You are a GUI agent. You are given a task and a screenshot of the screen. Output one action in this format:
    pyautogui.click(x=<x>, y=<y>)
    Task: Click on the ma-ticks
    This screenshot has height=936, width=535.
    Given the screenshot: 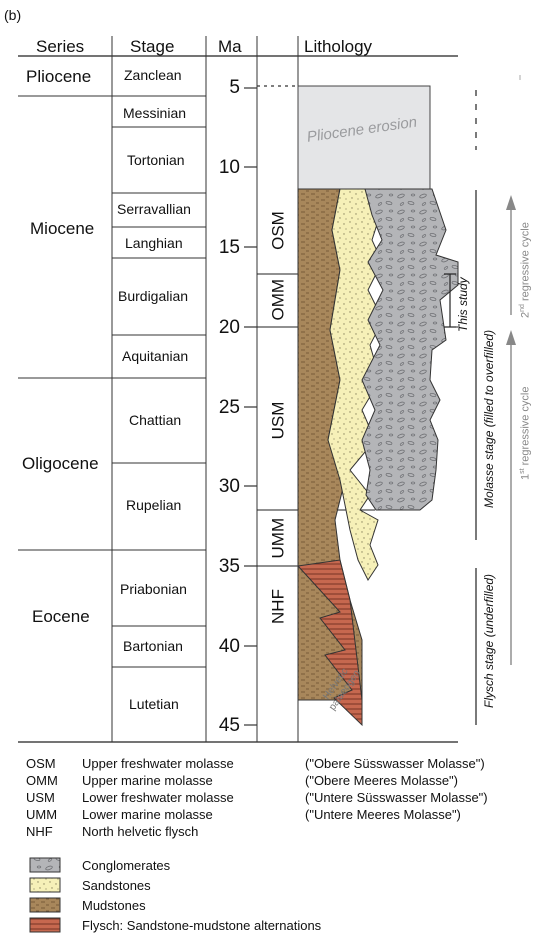 What is the action you would take?
    pyautogui.click(x=250, y=406)
    